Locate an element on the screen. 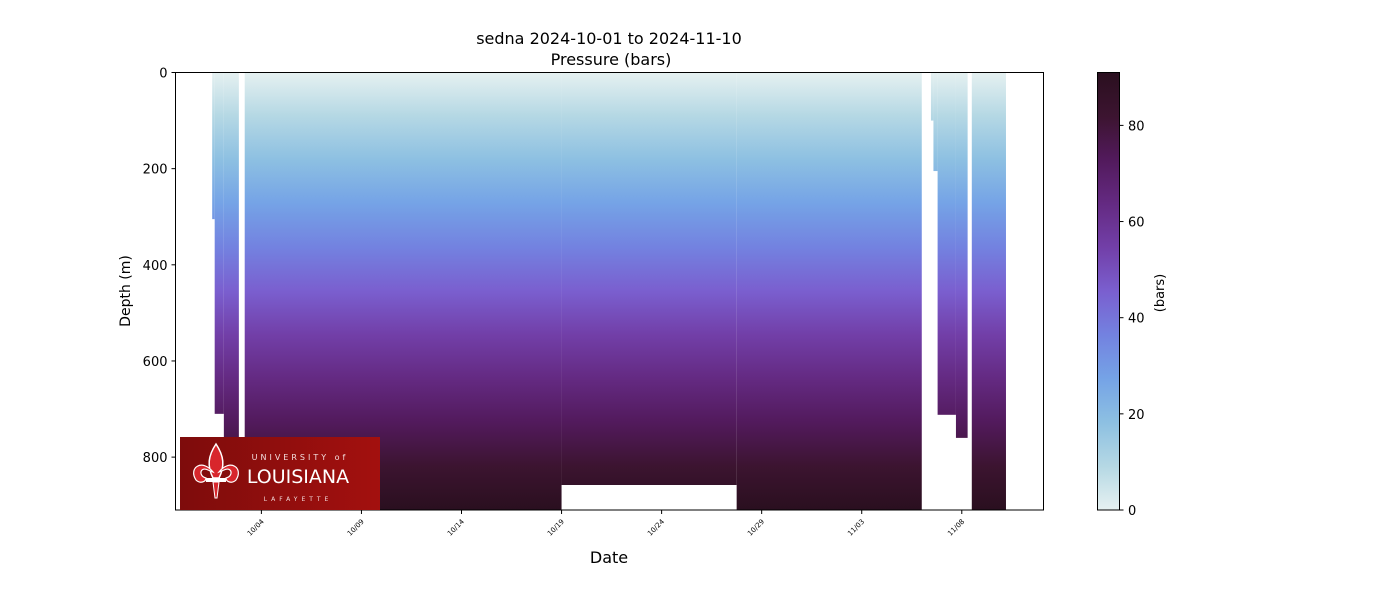  logo-line1: UNIVERSITY of is located at coordinates (300, 457).